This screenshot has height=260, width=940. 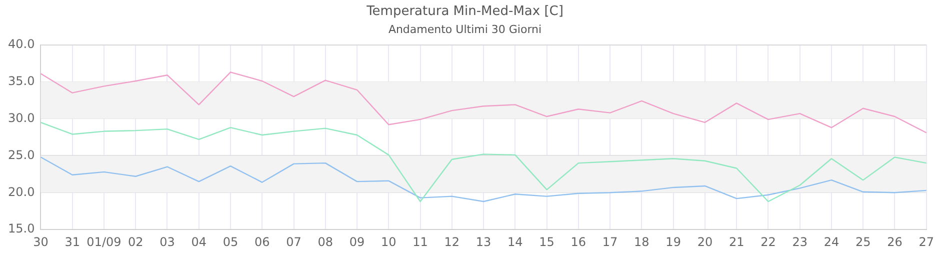 What do you see at coordinates (21, 155) in the screenshot?
I see `y-tick-label: 25.0` at bounding box center [21, 155].